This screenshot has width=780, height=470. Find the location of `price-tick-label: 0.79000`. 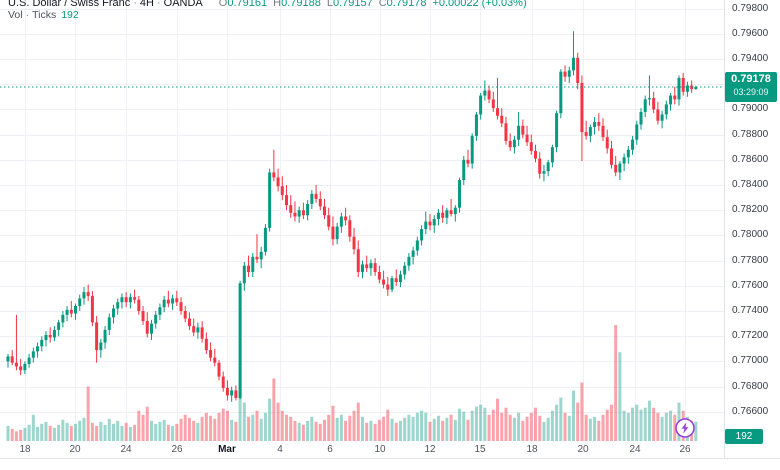

price-tick-label: 0.79000 is located at coordinates (750, 109).